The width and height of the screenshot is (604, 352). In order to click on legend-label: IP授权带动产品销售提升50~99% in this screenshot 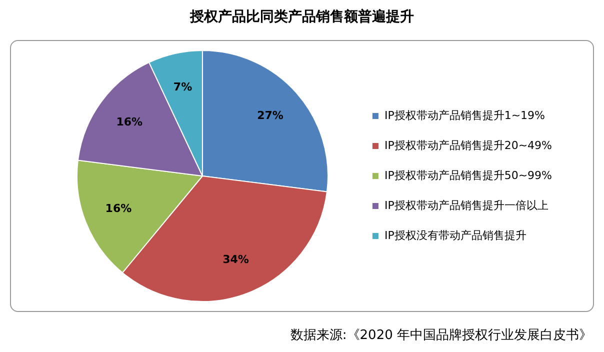, I will do `click(468, 175)`.